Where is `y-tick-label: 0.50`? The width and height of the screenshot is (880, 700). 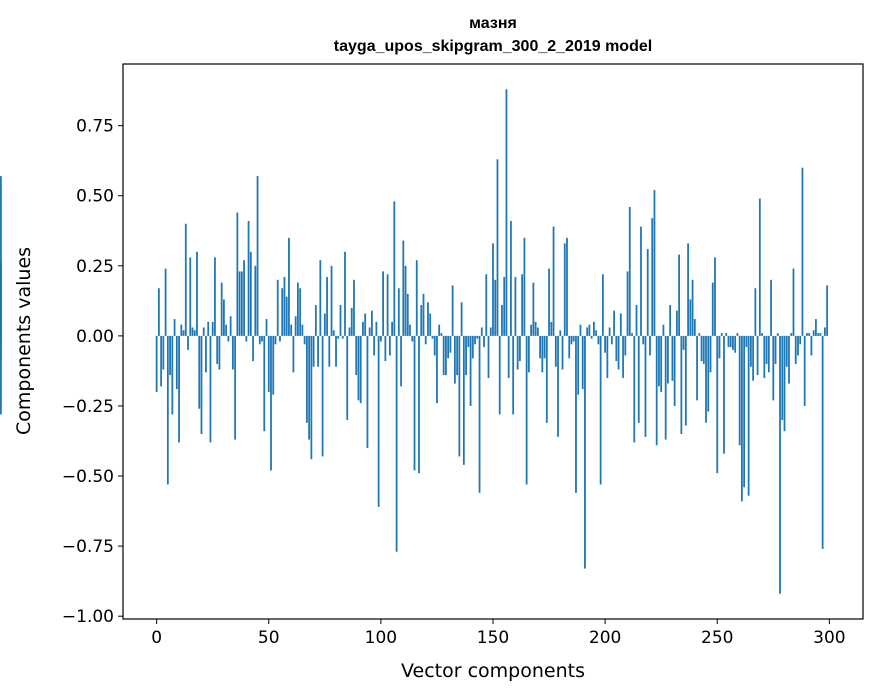 y-tick-label: 0.50 is located at coordinates (95, 197).